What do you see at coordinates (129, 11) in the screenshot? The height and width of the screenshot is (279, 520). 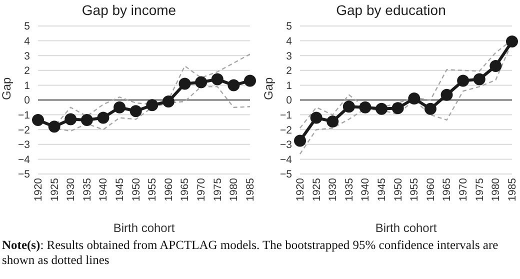 I see `chart-title: Gap by income` at bounding box center [129, 11].